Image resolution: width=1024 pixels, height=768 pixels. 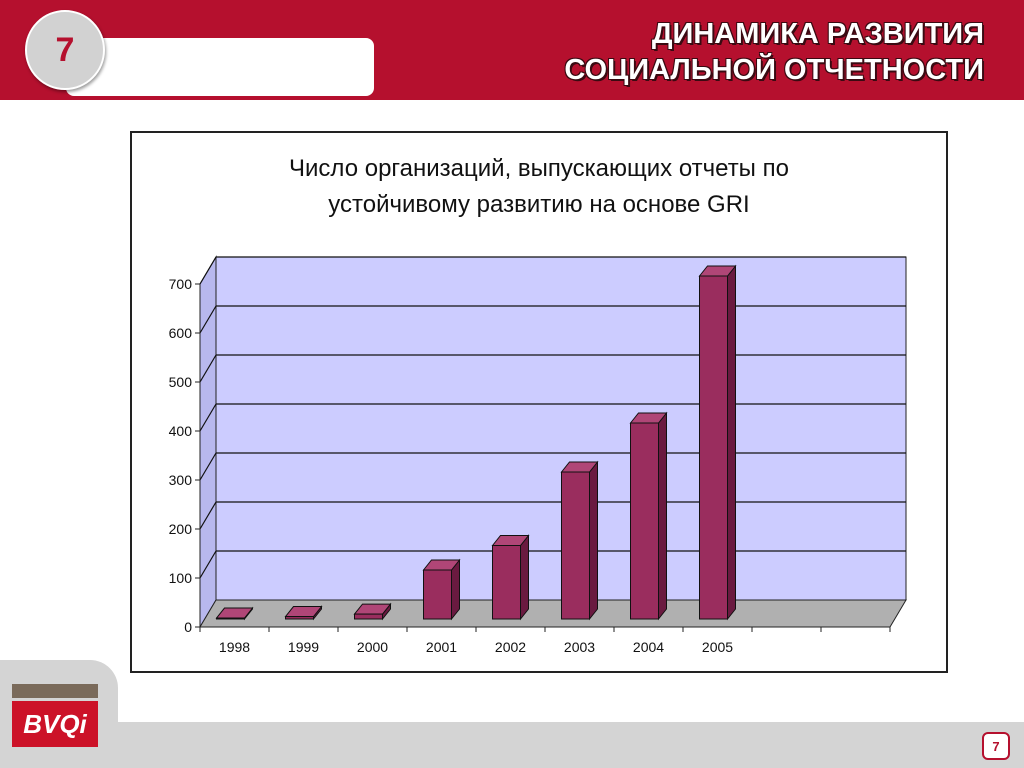 I want to click on page-number: 7, so click(x=996, y=746).